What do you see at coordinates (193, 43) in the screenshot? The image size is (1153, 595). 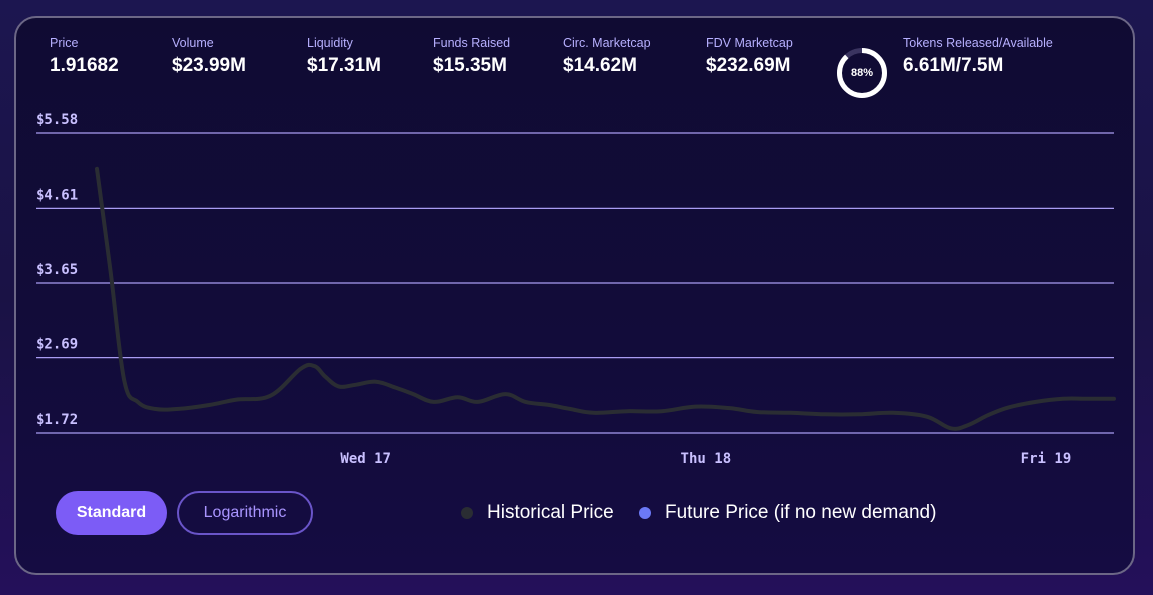 I see `stat-volume-label: Volume` at bounding box center [193, 43].